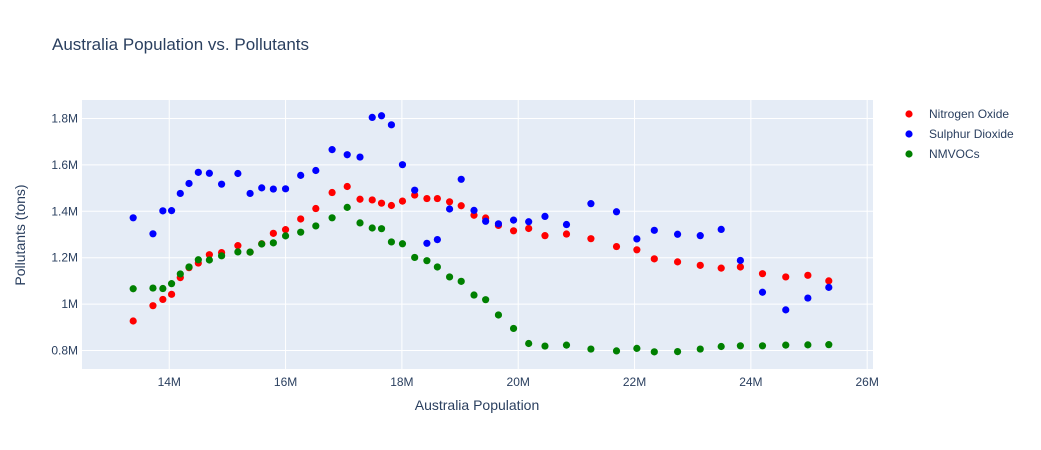 Image resolution: width=1041 pixels, height=450 pixels. What do you see at coordinates (957, 114) in the screenshot?
I see `legend-item-nitrogen-oxide: Nitrogen Oxide` at bounding box center [957, 114].